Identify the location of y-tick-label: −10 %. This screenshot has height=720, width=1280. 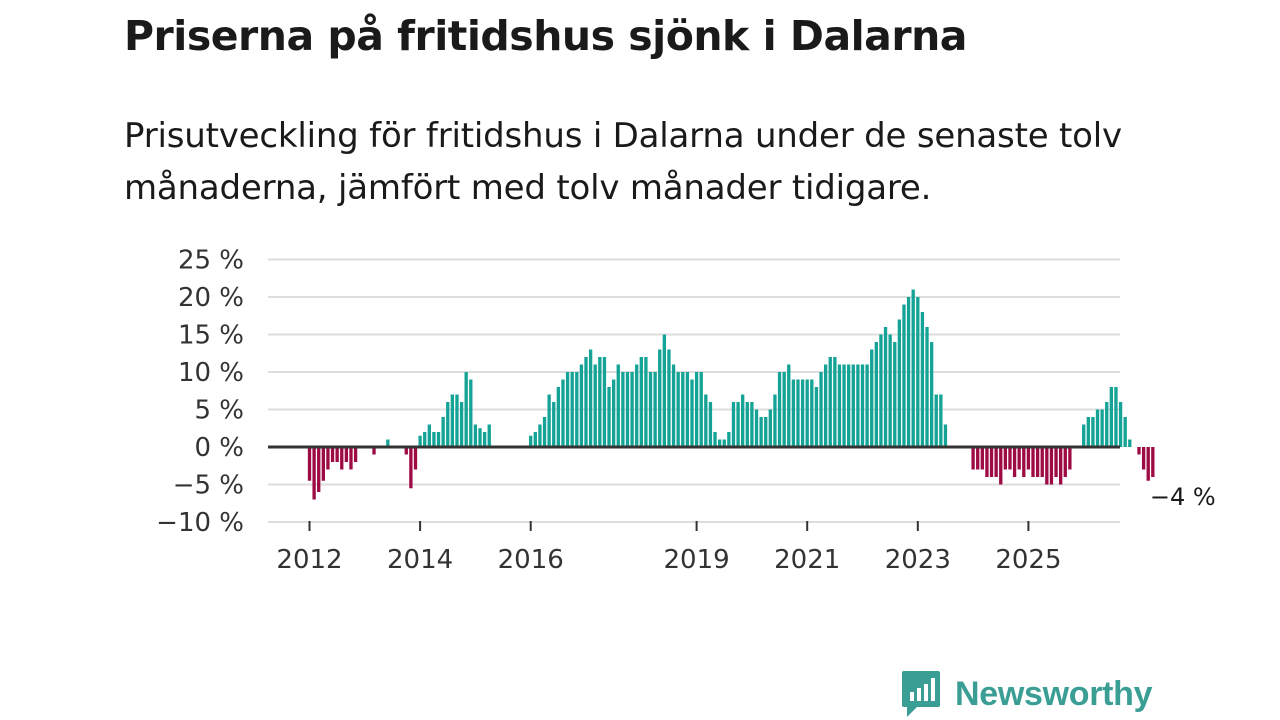
(200, 523).